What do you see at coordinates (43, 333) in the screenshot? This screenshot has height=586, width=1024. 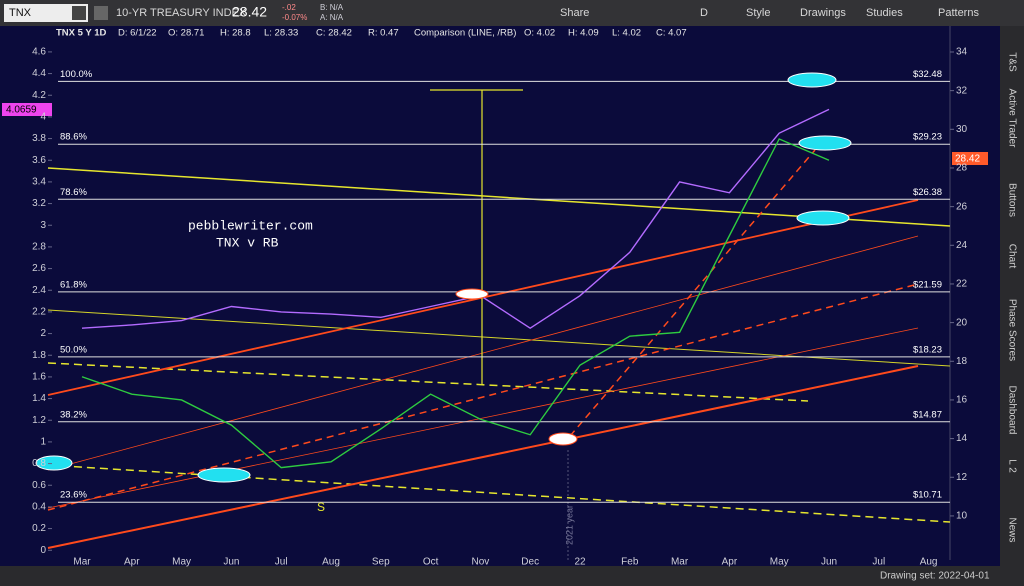 I see `y-tick-label: 2` at bounding box center [43, 333].